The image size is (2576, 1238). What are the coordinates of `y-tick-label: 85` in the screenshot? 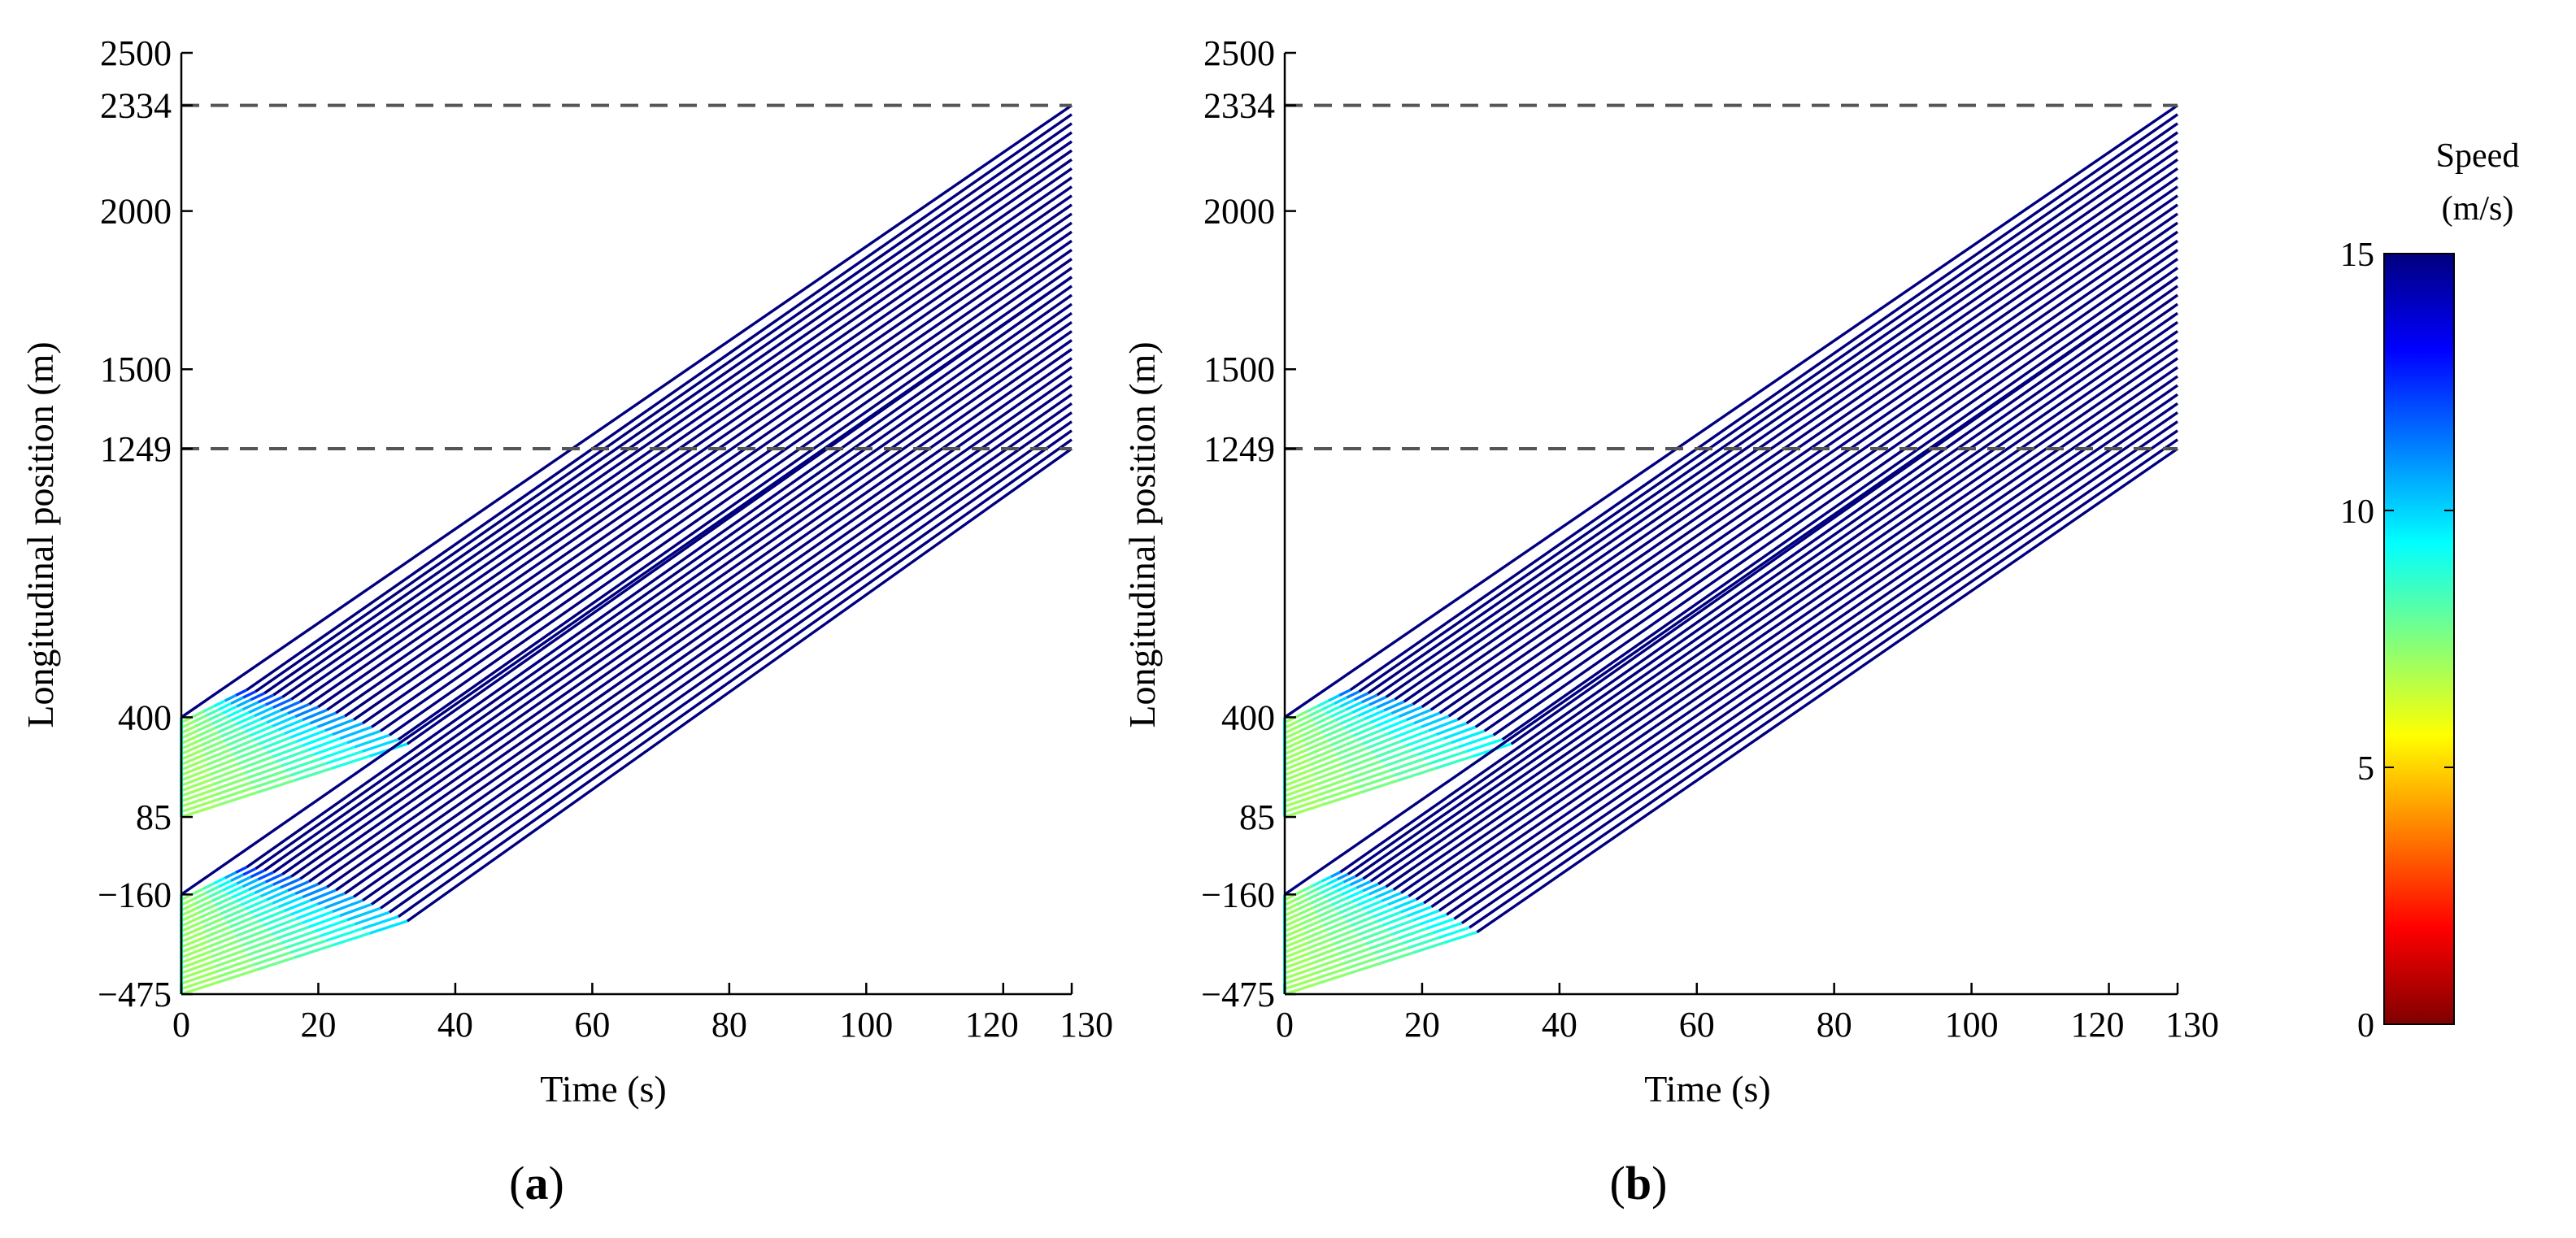 It's located at (154, 817).